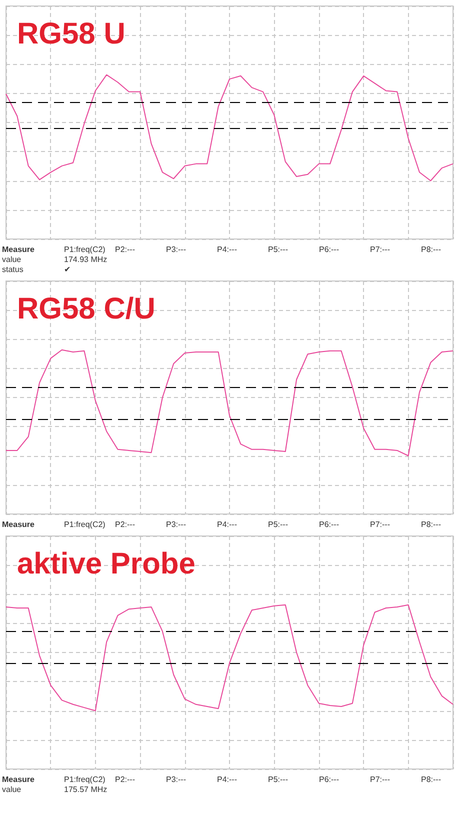 The width and height of the screenshot is (473, 817). What do you see at coordinates (86, 790) in the screenshot?
I see `text: 175.57 MHz` at bounding box center [86, 790].